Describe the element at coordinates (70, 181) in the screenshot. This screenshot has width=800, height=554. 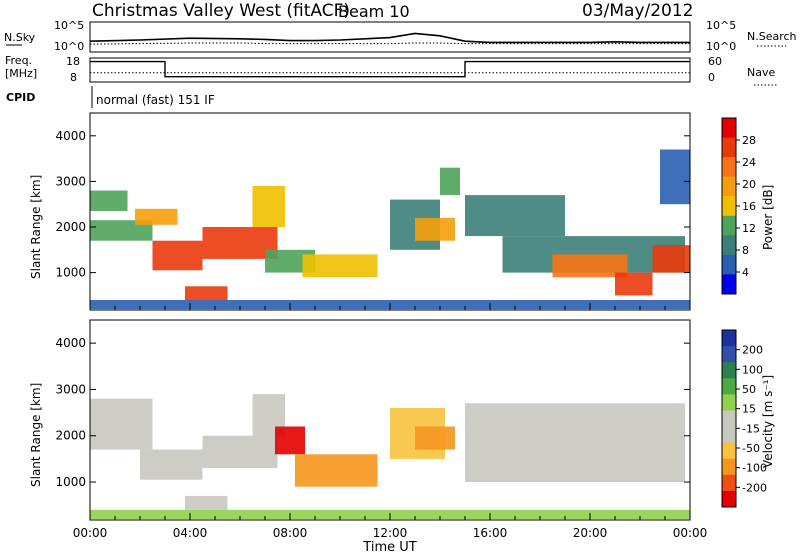
I see `power-y-tick-2: 3000` at that location.